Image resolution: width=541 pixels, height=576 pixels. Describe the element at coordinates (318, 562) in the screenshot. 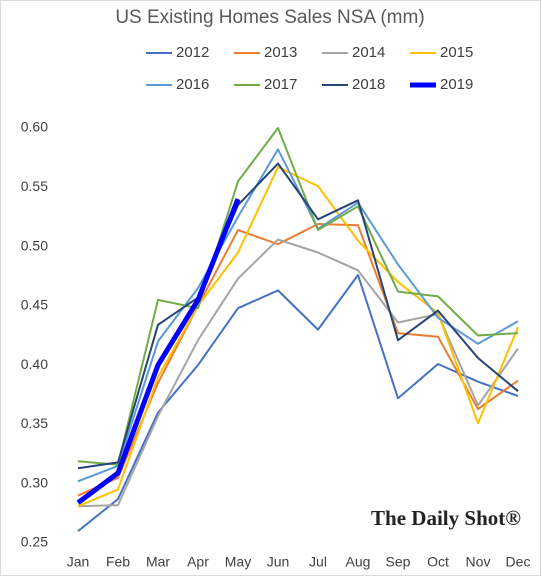

I see `x-tick-label: Jul` at that location.